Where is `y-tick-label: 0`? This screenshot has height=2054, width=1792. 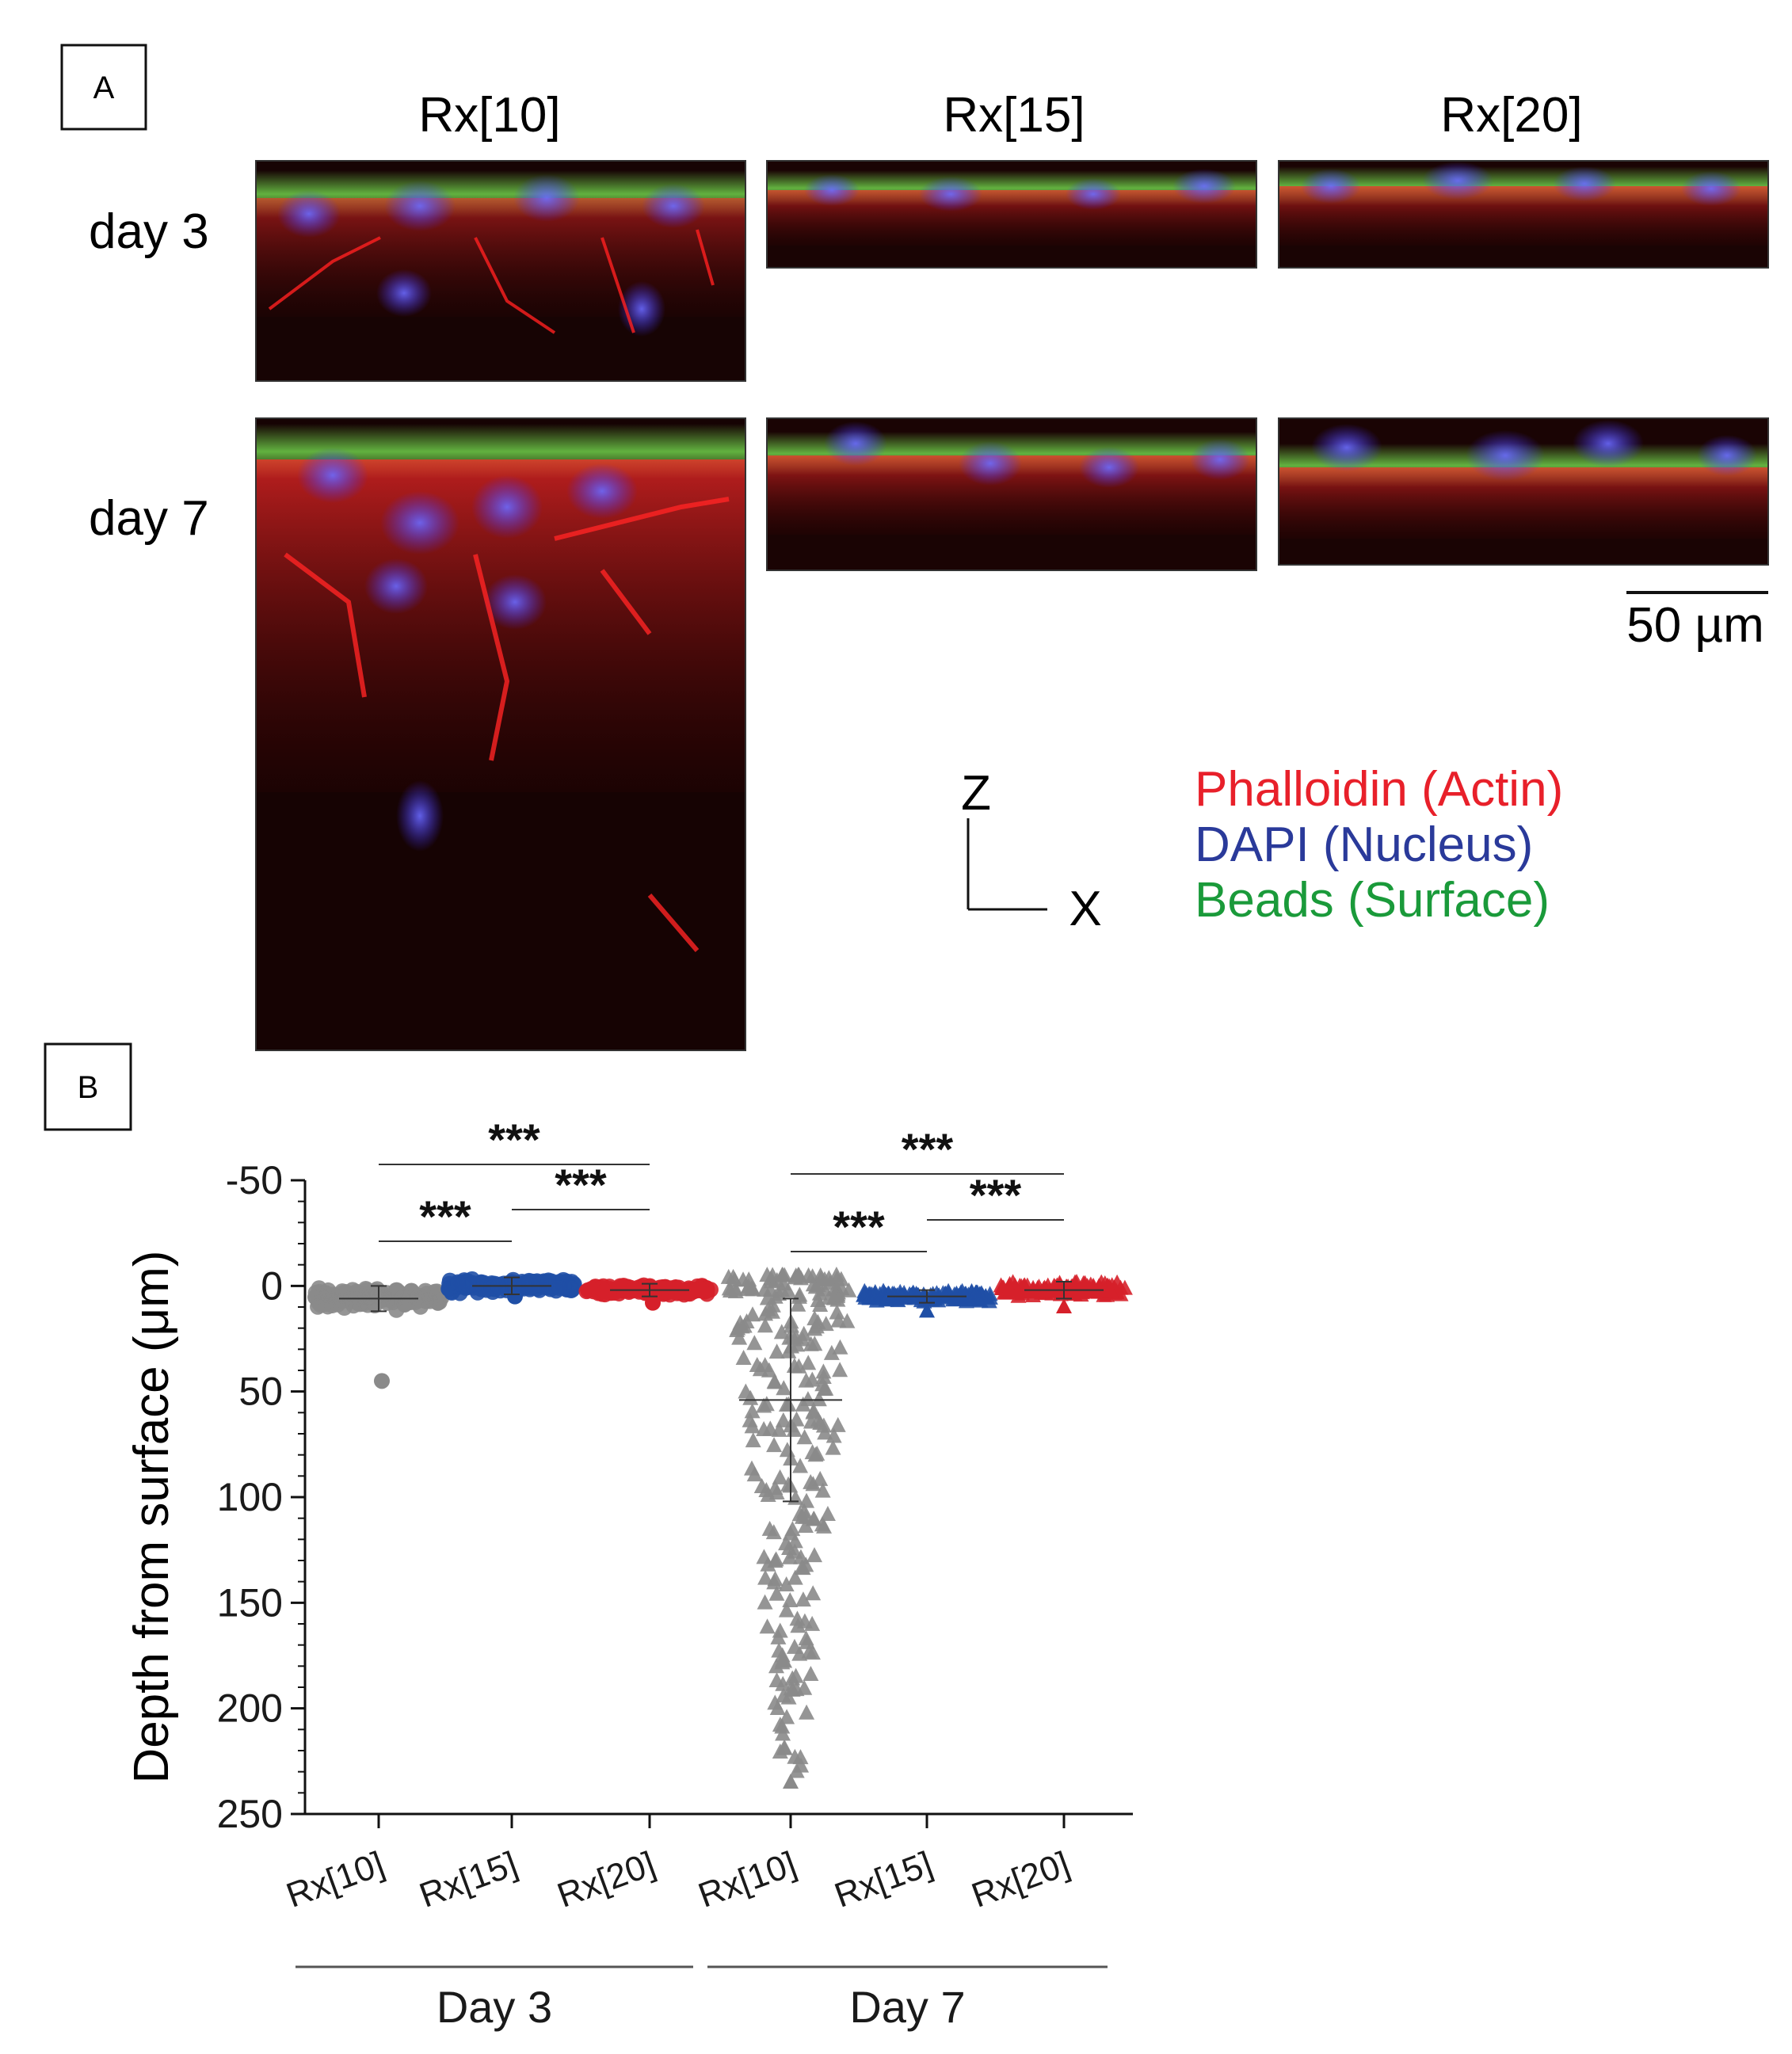
y-tick-label: 0 is located at coordinates (272, 1285).